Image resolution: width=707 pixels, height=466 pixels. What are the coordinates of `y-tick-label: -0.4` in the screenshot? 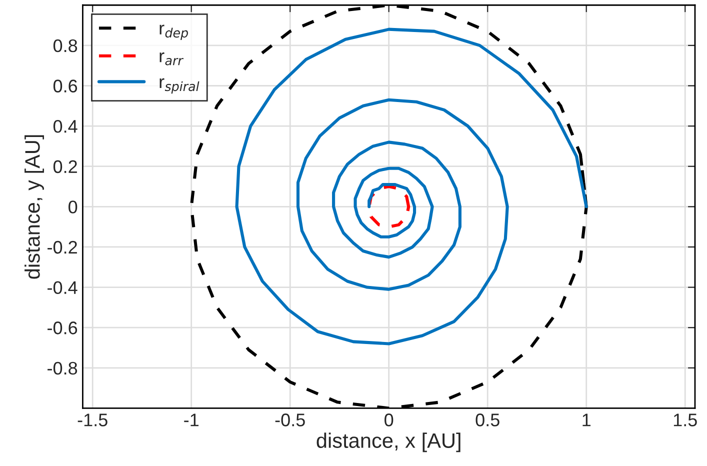 It's located at (63, 287).